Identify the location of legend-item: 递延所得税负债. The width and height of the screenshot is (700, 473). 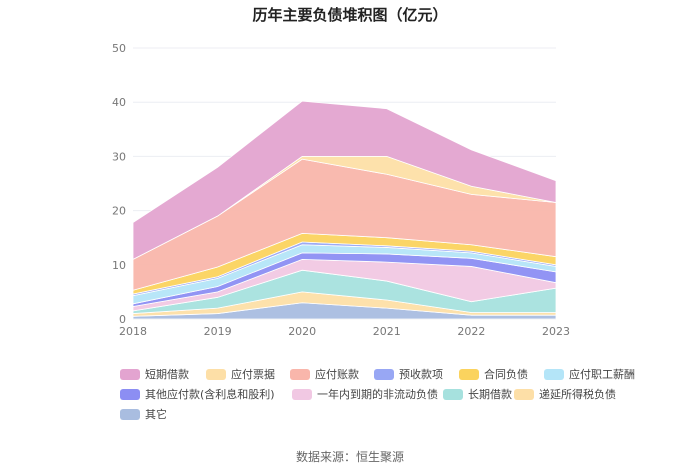
(565, 394).